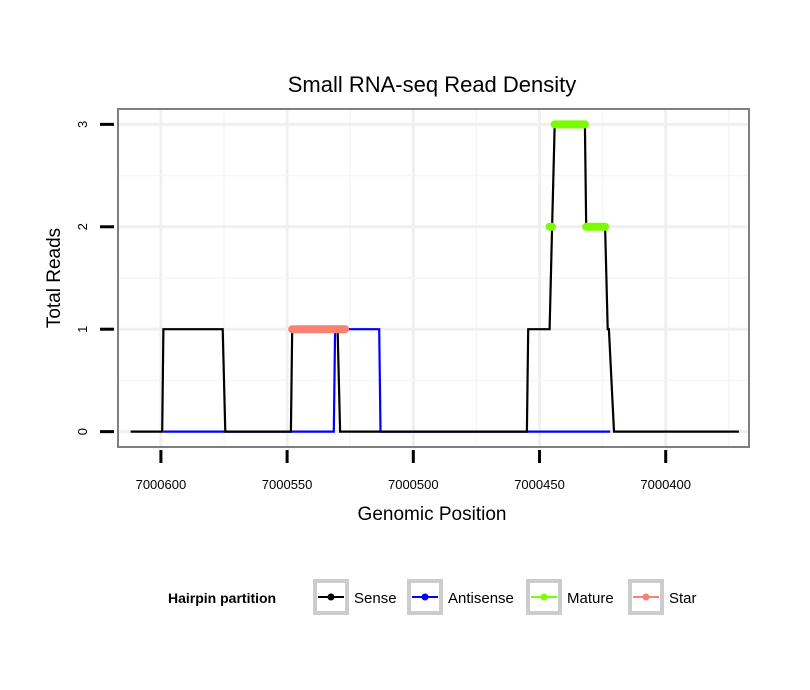 Image resolution: width=810 pixels, height=690 pixels. I want to click on legend-item-star: Star, so click(662, 597).